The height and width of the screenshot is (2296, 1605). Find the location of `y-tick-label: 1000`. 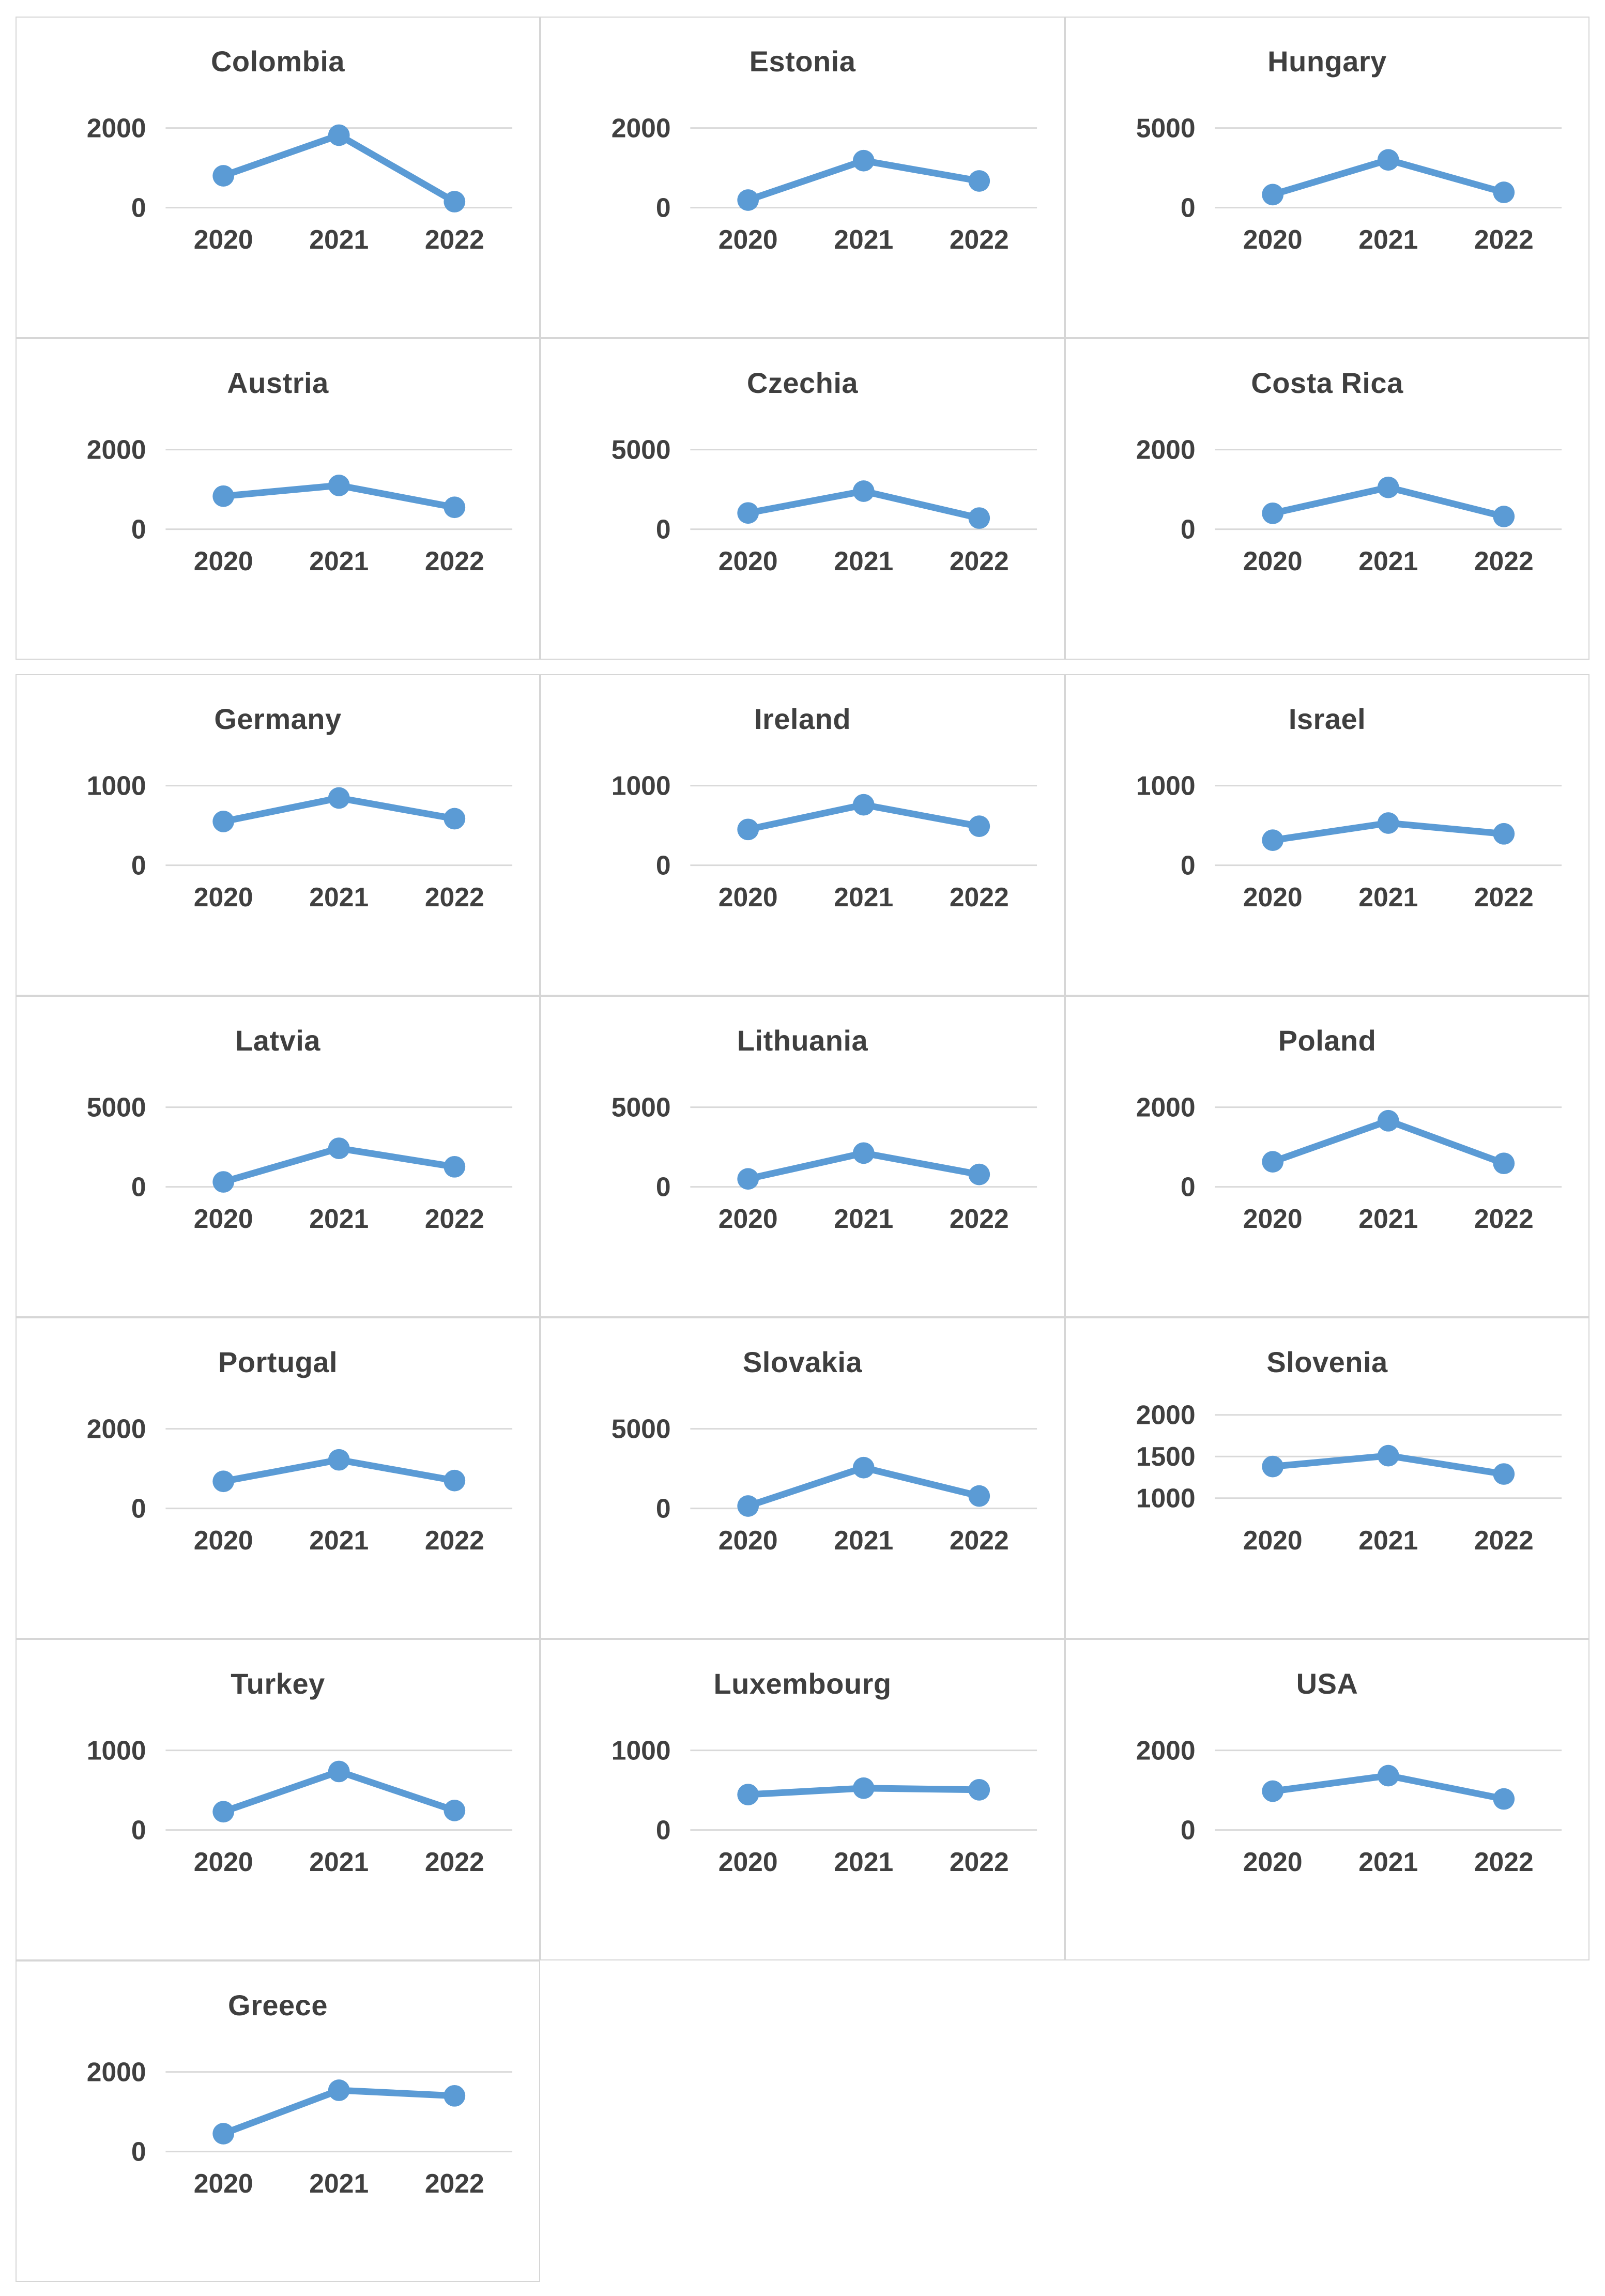

y-tick-label: 1000 is located at coordinates (1166, 1498).